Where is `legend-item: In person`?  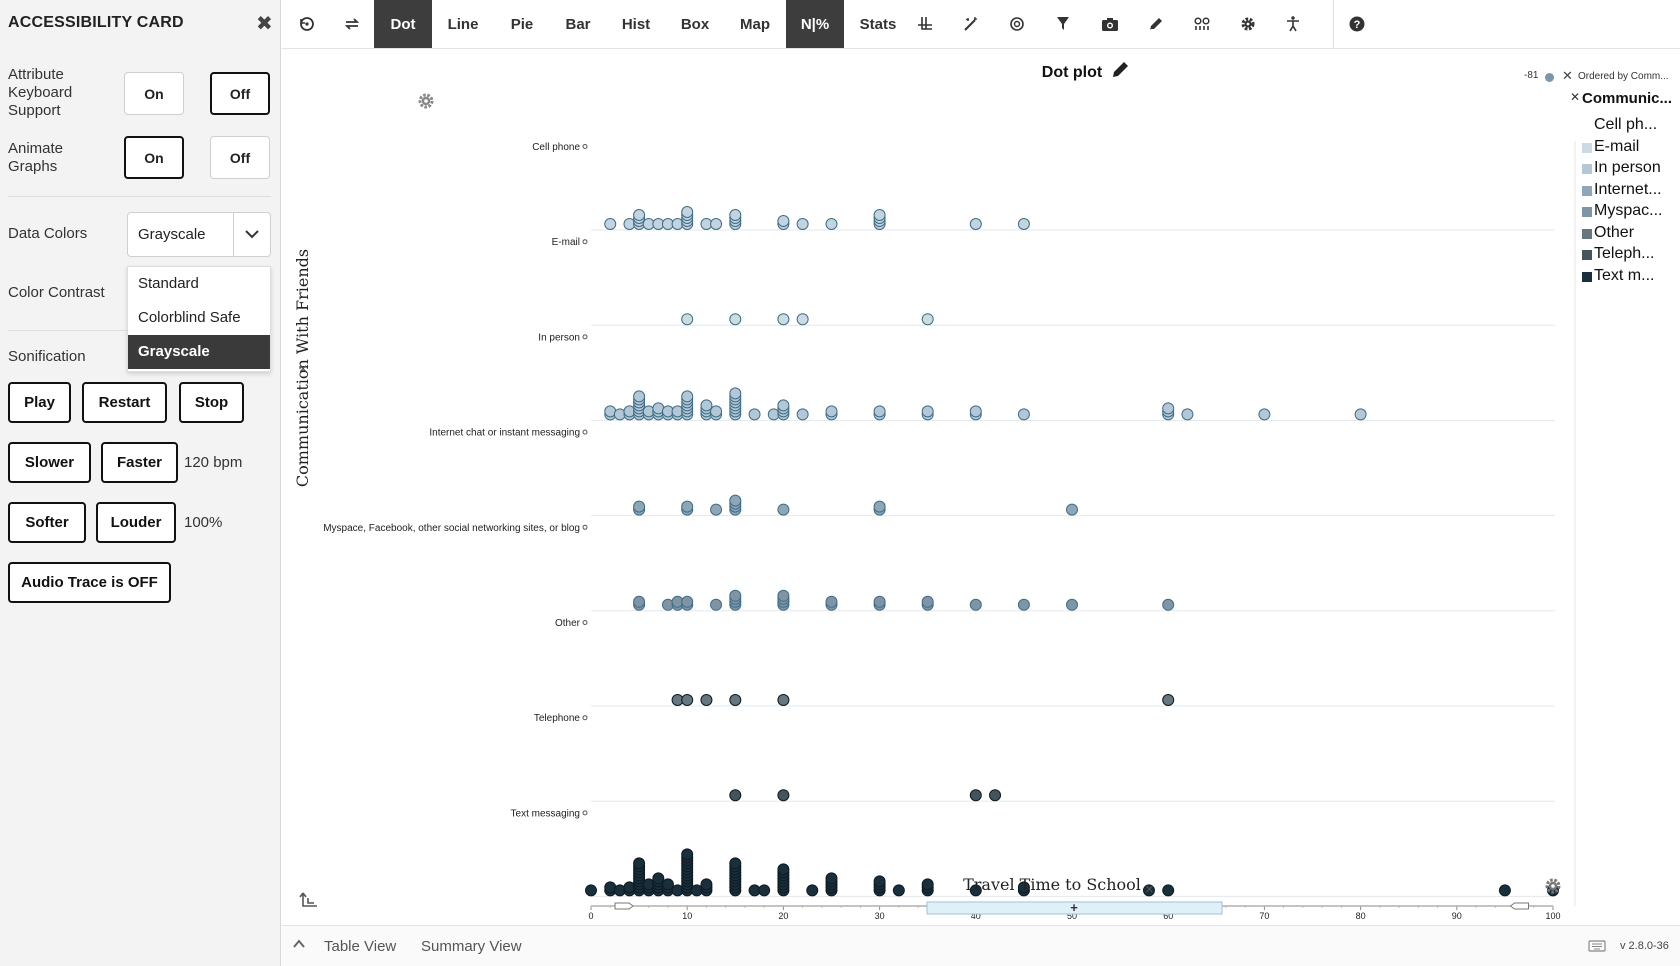 legend-item: In person is located at coordinates (1627, 167).